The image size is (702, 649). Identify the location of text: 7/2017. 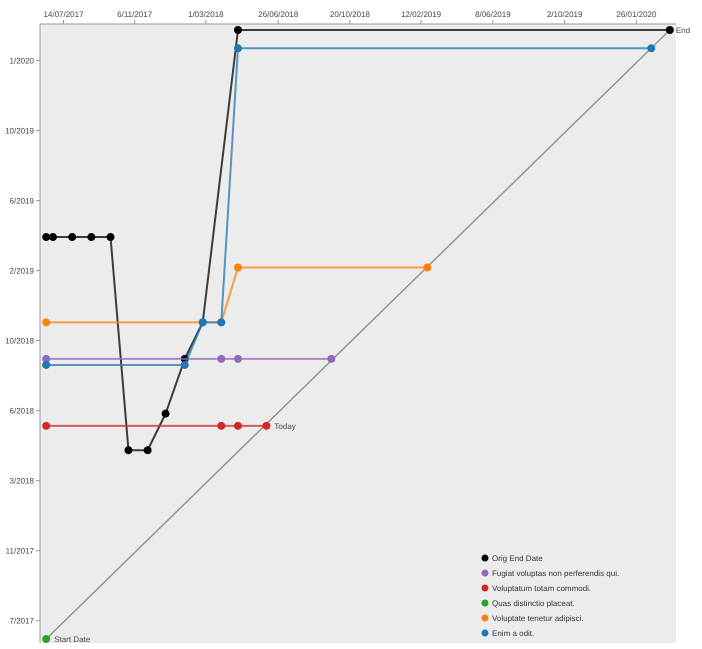
(22, 621).